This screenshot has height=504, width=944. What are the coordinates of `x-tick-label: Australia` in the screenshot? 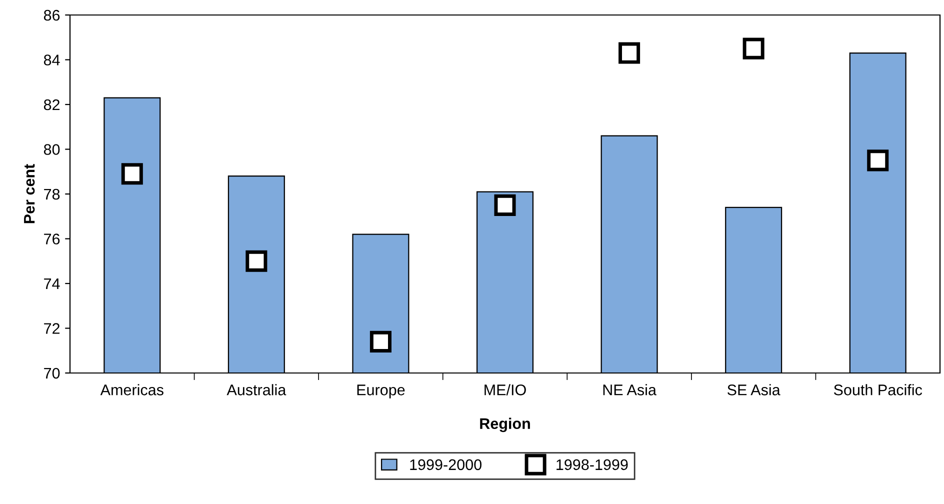 It's located at (256, 390).